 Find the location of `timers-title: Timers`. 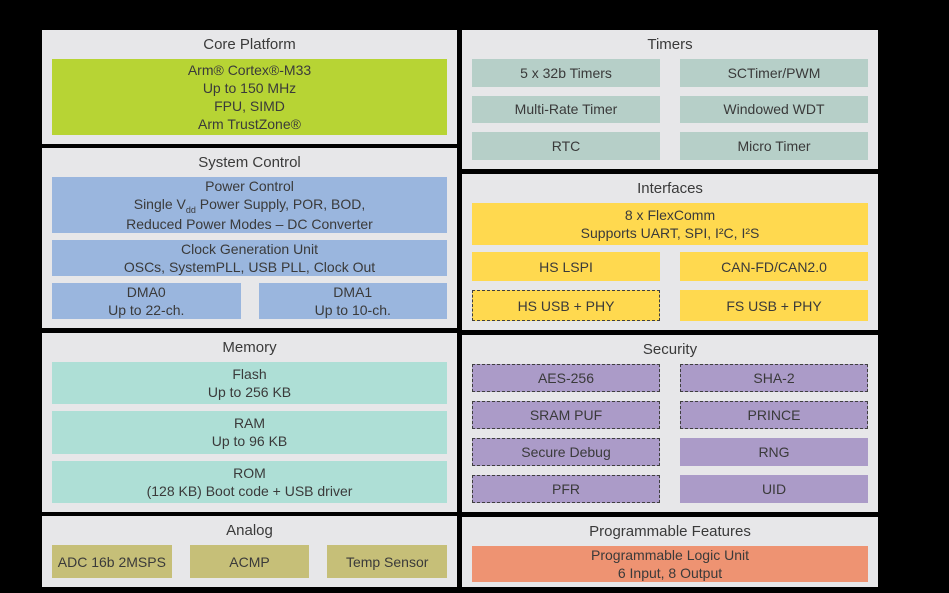

timers-title: Timers is located at coordinates (670, 44).